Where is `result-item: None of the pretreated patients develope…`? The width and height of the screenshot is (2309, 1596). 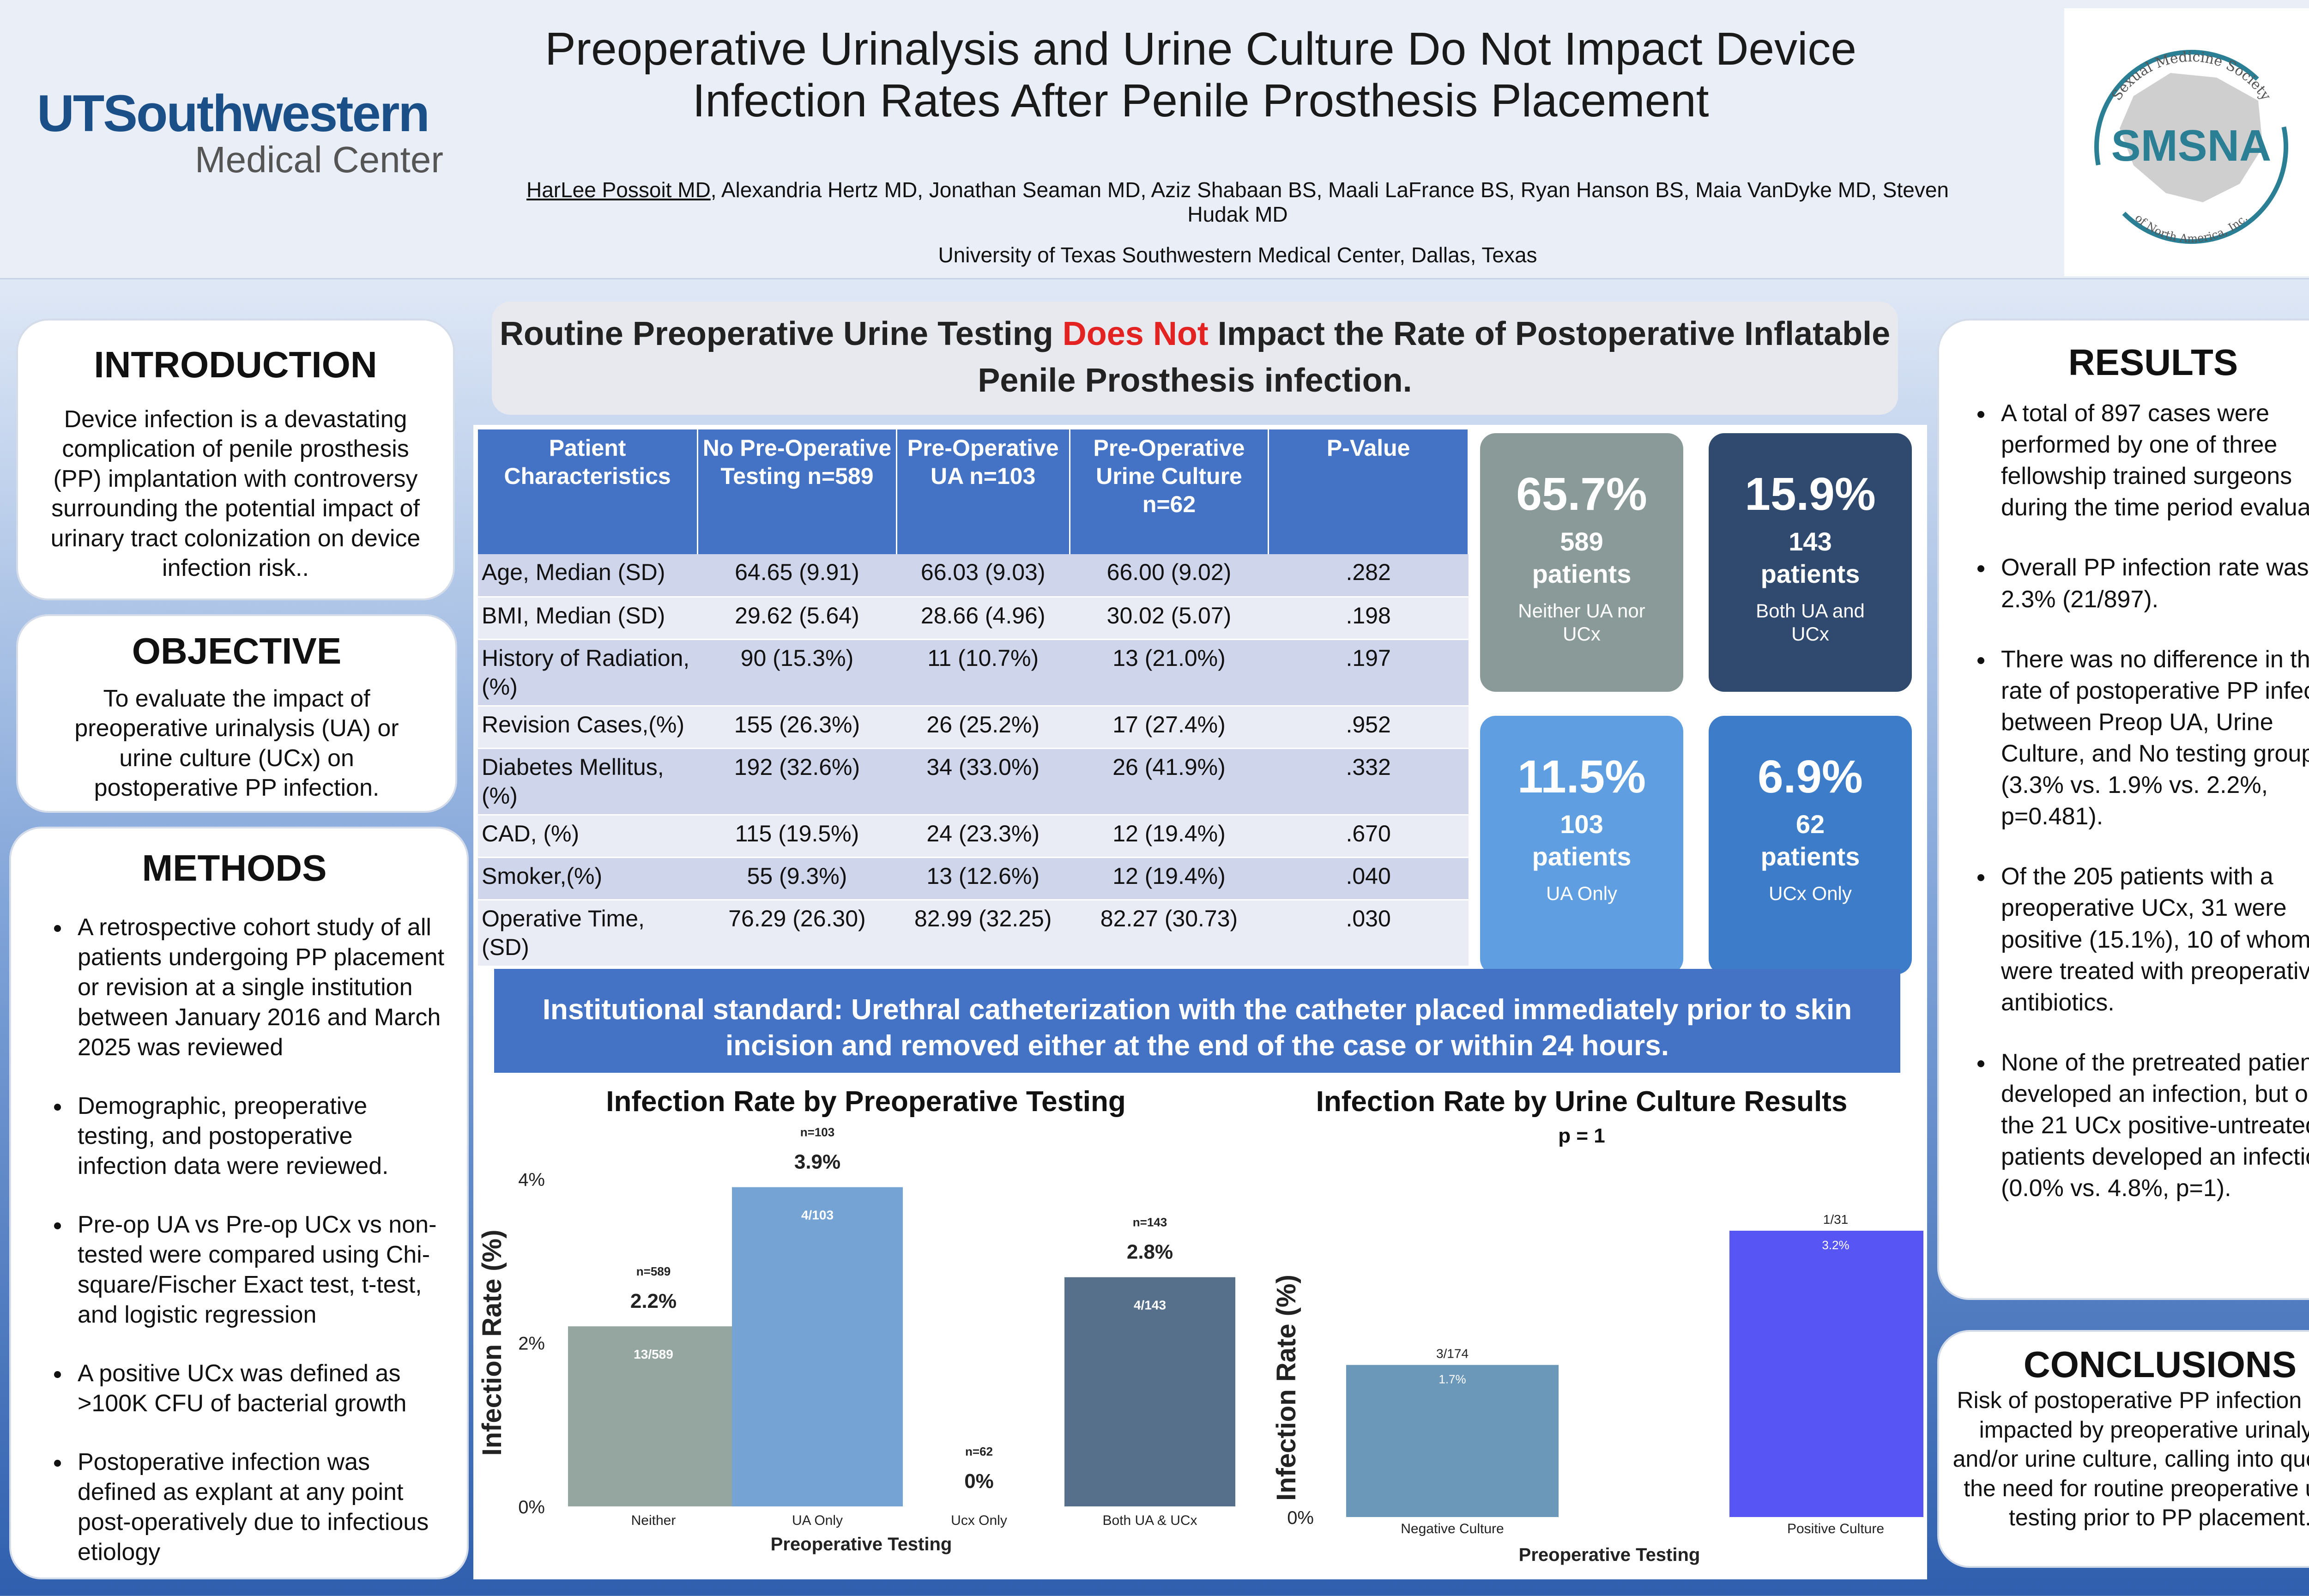
result-item: None of the pretreated patients develope… is located at coordinates (2152, 1125).